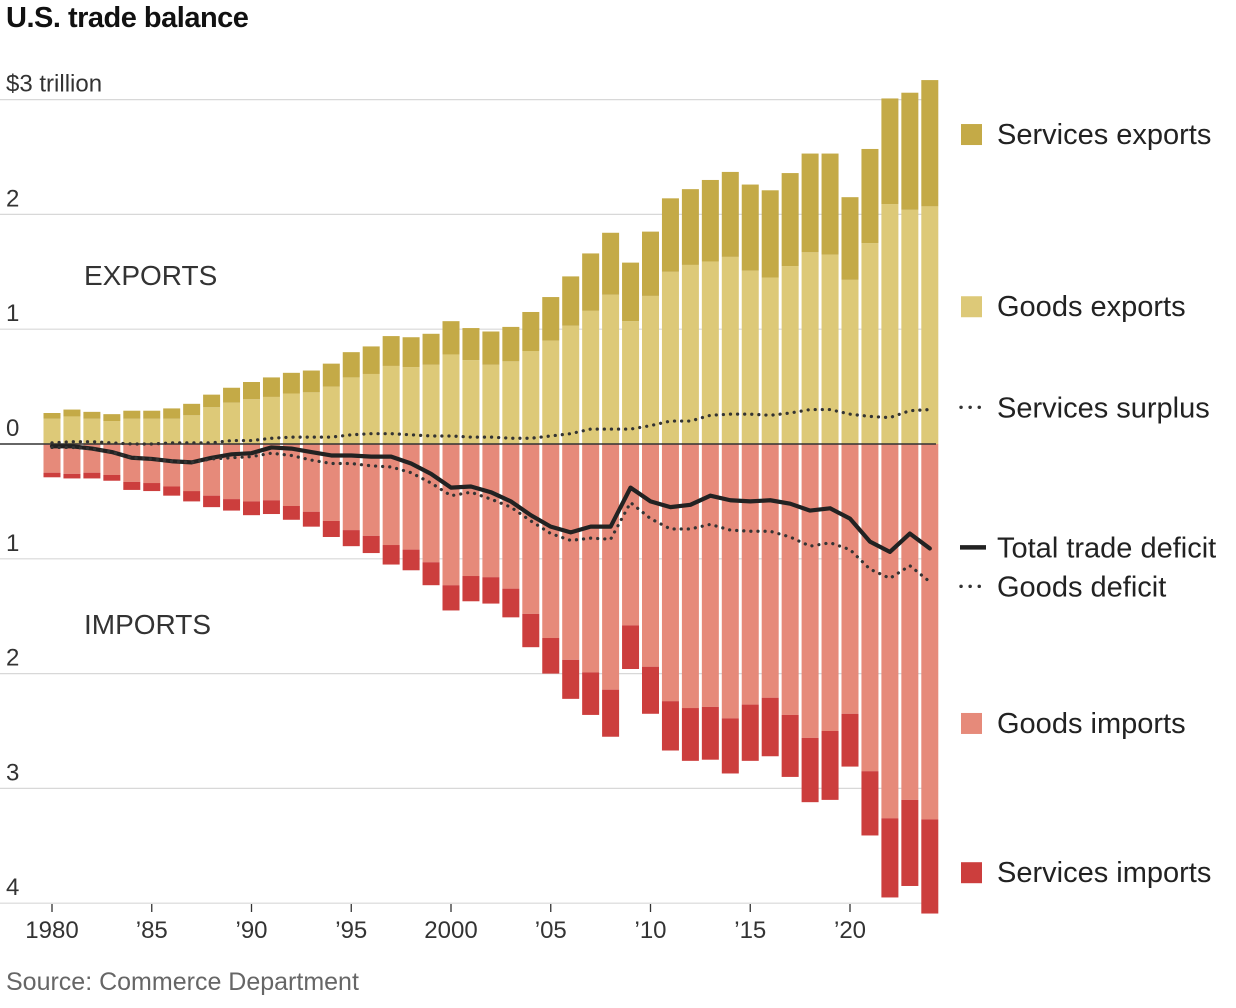 The width and height of the screenshot is (1236, 1008). What do you see at coordinates (450, 930) in the screenshot?
I see `x-tick-label: 2000` at bounding box center [450, 930].